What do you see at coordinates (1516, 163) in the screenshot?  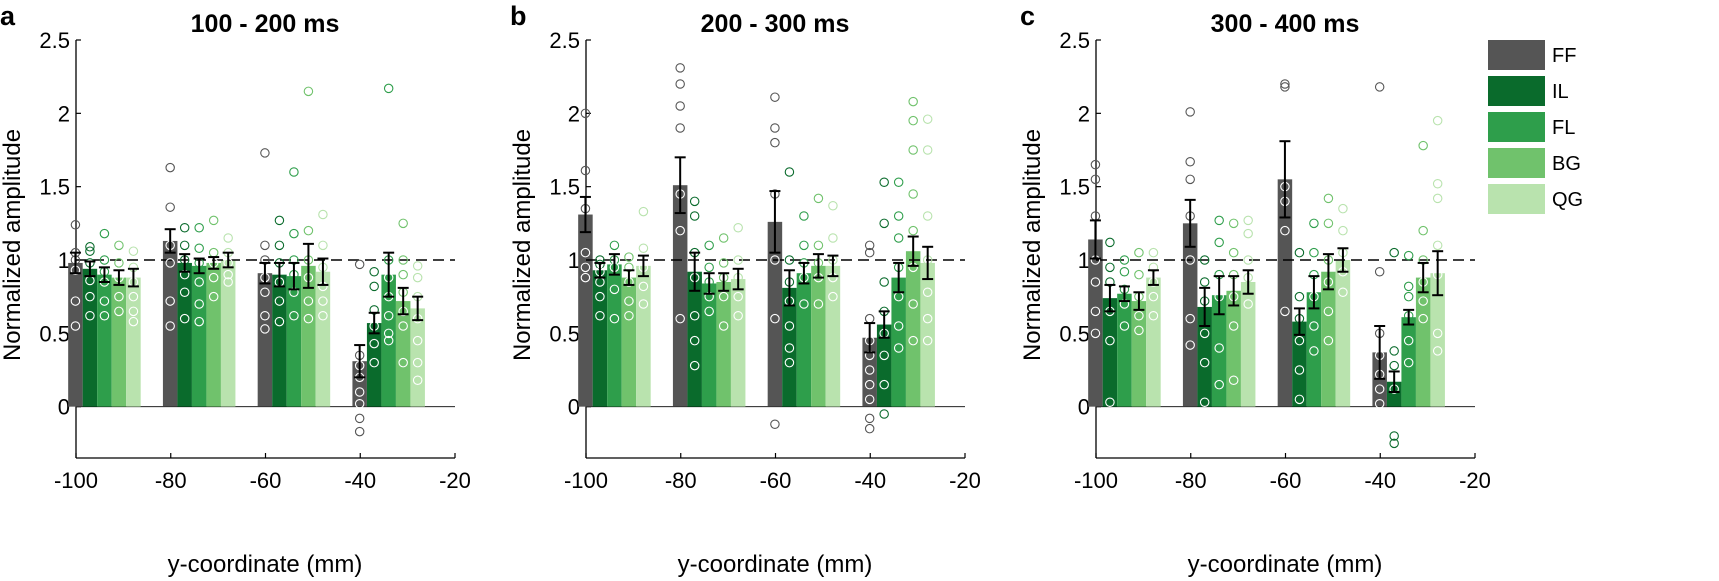 I see `legend-swatch-bg` at bounding box center [1516, 163].